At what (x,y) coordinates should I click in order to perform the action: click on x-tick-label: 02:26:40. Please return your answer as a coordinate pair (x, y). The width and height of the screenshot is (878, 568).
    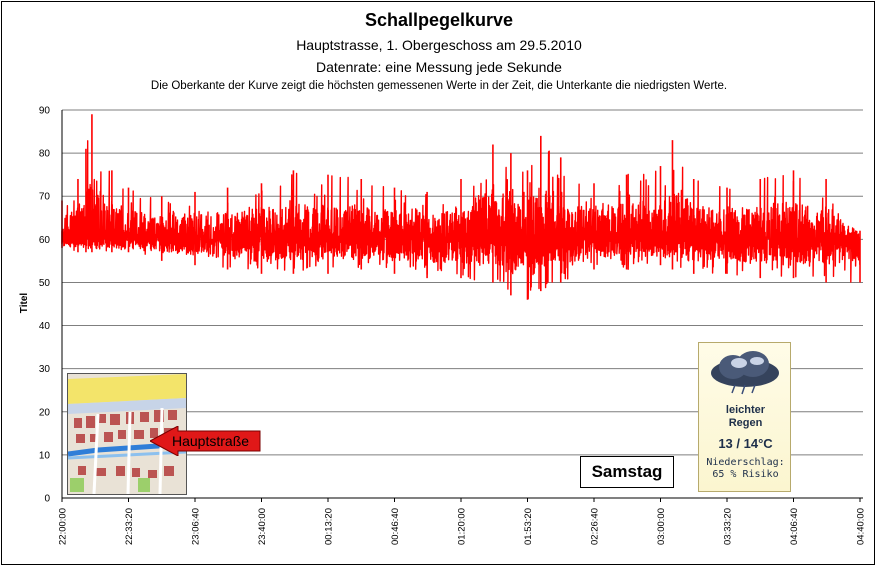
    Looking at the image, I should click on (595, 526).